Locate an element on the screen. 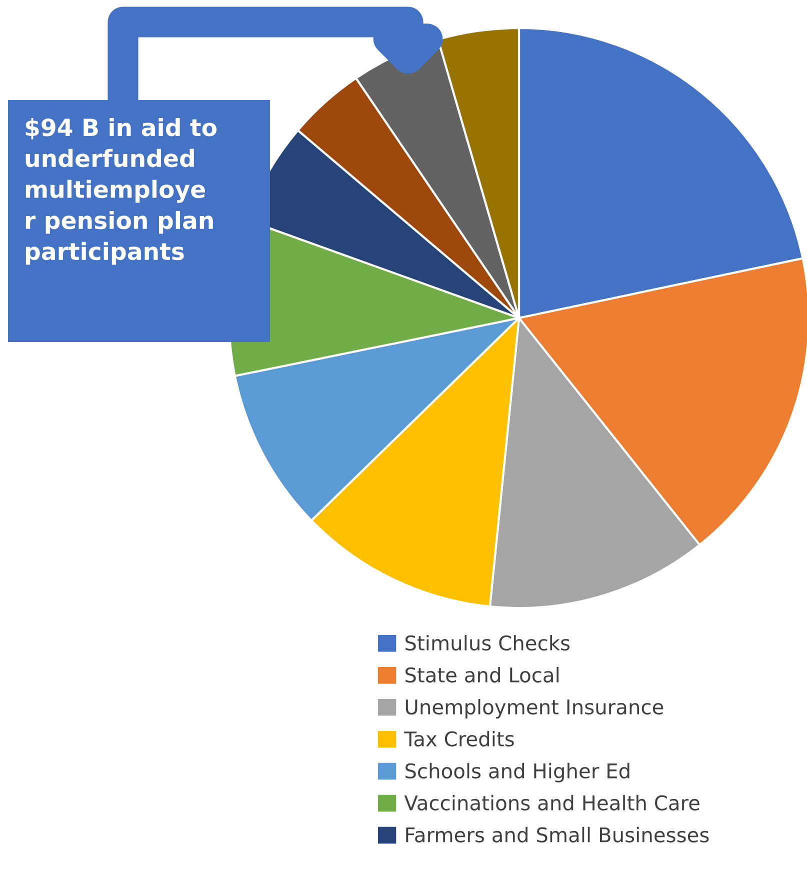  legend-label: Vaccinations and Health Care is located at coordinates (552, 802).